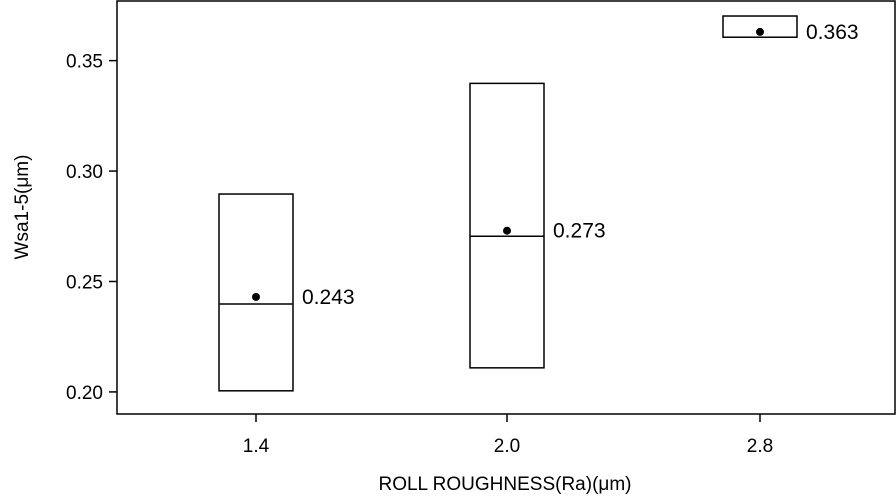 The image size is (896, 498). What do you see at coordinates (84, 282) in the screenshot?
I see `y-tick-label: 0.25` at bounding box center [84, 282].